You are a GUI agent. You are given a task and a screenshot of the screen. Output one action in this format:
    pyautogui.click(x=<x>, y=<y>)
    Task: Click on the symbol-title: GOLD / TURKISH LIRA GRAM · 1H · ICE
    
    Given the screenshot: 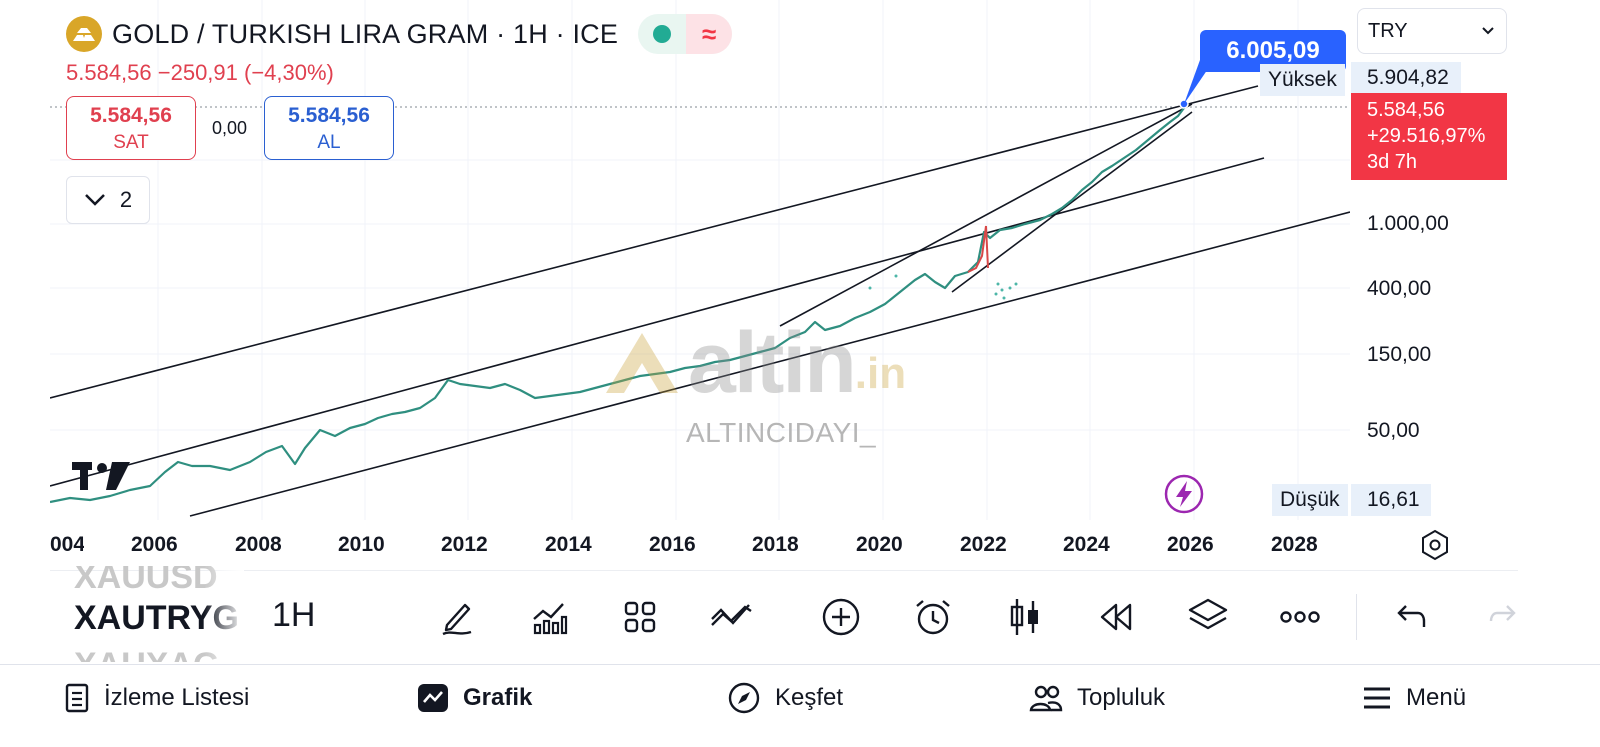 What is the action you would take?
    pyautogui.click(x=365, y=33)
    